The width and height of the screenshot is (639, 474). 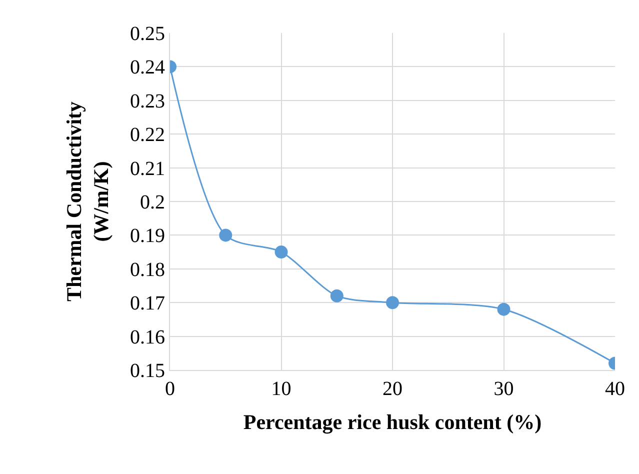 What do you see at coordinates (615, 389) in the screenshot?
I see `x-tick-label: 40` at bounding box center [615, 389].